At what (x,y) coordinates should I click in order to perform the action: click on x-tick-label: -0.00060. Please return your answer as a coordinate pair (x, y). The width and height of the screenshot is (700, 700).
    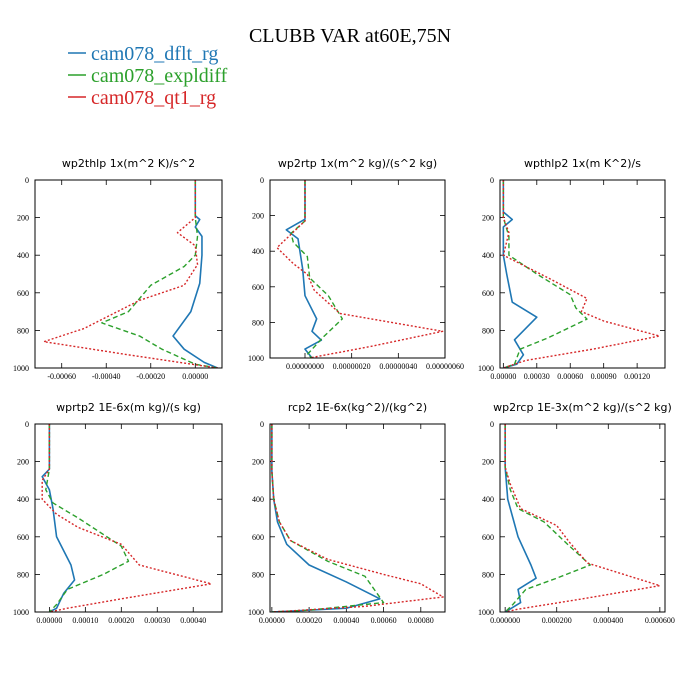
    Looking at the image, I should click on (61, 376).